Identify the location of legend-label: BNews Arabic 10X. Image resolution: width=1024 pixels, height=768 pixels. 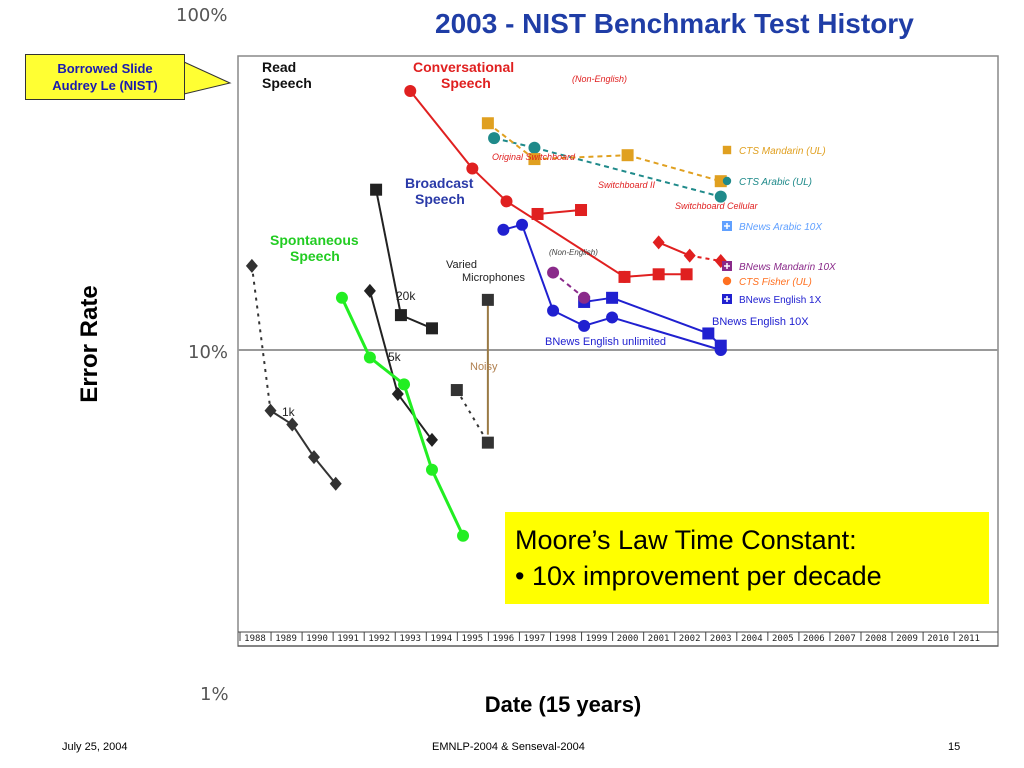
(780, 227).